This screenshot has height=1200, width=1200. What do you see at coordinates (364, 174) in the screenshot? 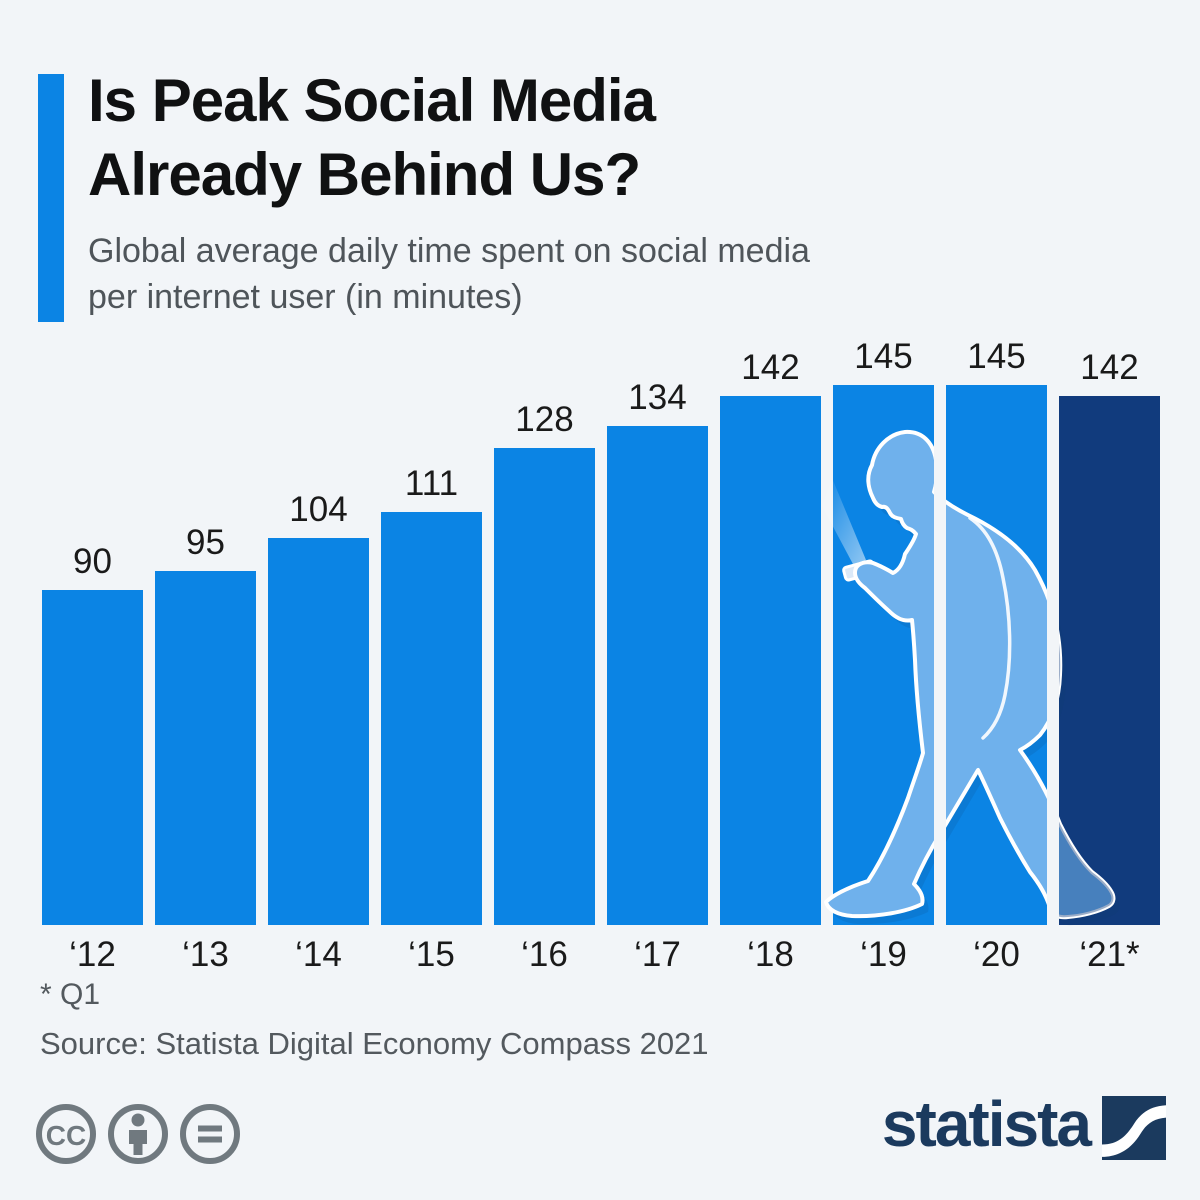
I see `title-line-2: Already Behind Us?` at bounding box center [364, 174].